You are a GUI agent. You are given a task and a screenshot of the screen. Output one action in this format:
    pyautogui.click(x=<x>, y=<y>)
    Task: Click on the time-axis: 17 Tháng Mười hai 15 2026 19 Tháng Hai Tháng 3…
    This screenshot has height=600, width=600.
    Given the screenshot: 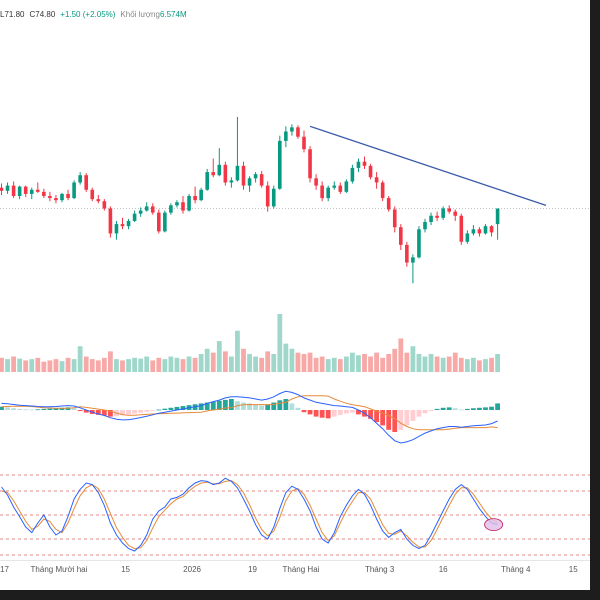 What is the action you would take?
    pyautogui.click(x=295, y=570)
    